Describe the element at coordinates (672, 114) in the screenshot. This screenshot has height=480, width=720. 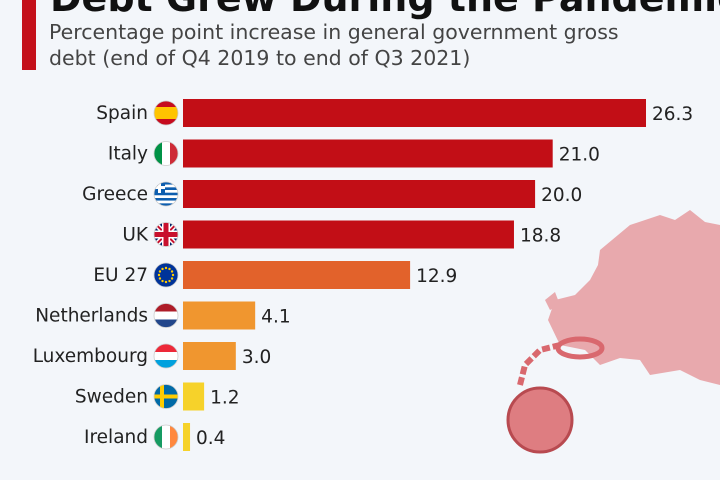
I see `value-label: 26.3` at that location.